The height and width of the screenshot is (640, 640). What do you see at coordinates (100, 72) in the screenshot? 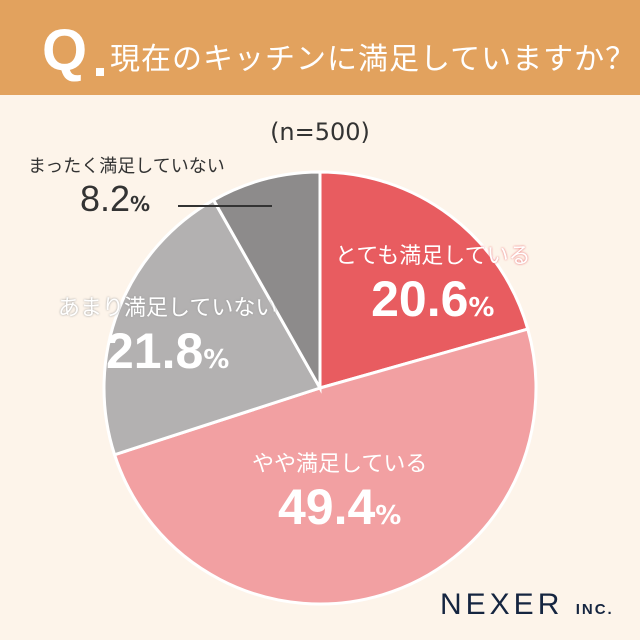
I see `q-dot` at bounding box center [100, 72].